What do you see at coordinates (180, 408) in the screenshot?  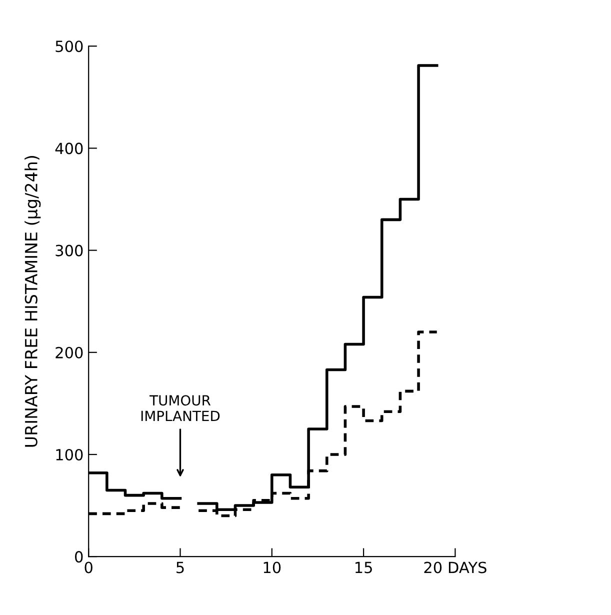 I see `annotation: TUMOUR IMPLANTED` at bounding box center [180, 408].